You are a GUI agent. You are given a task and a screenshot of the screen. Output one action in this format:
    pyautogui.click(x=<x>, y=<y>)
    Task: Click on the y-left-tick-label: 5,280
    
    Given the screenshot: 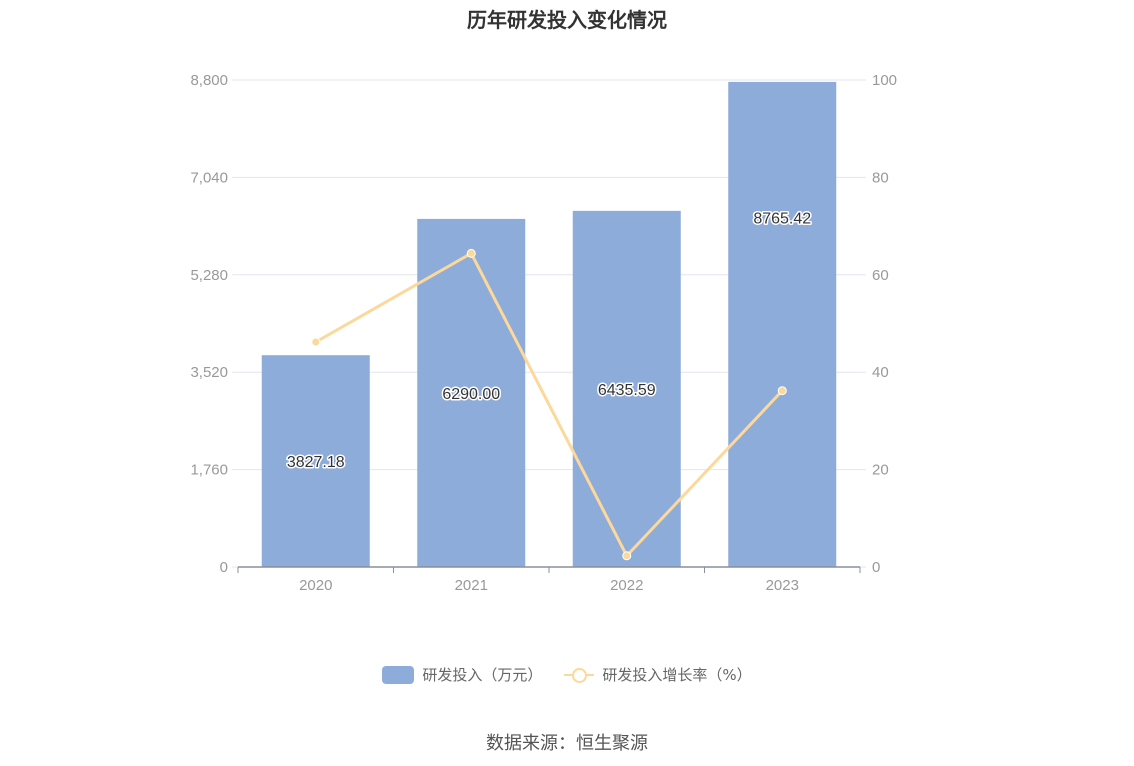 What is the action you would take?
    pyautogui.click(x=209, y=275)
    